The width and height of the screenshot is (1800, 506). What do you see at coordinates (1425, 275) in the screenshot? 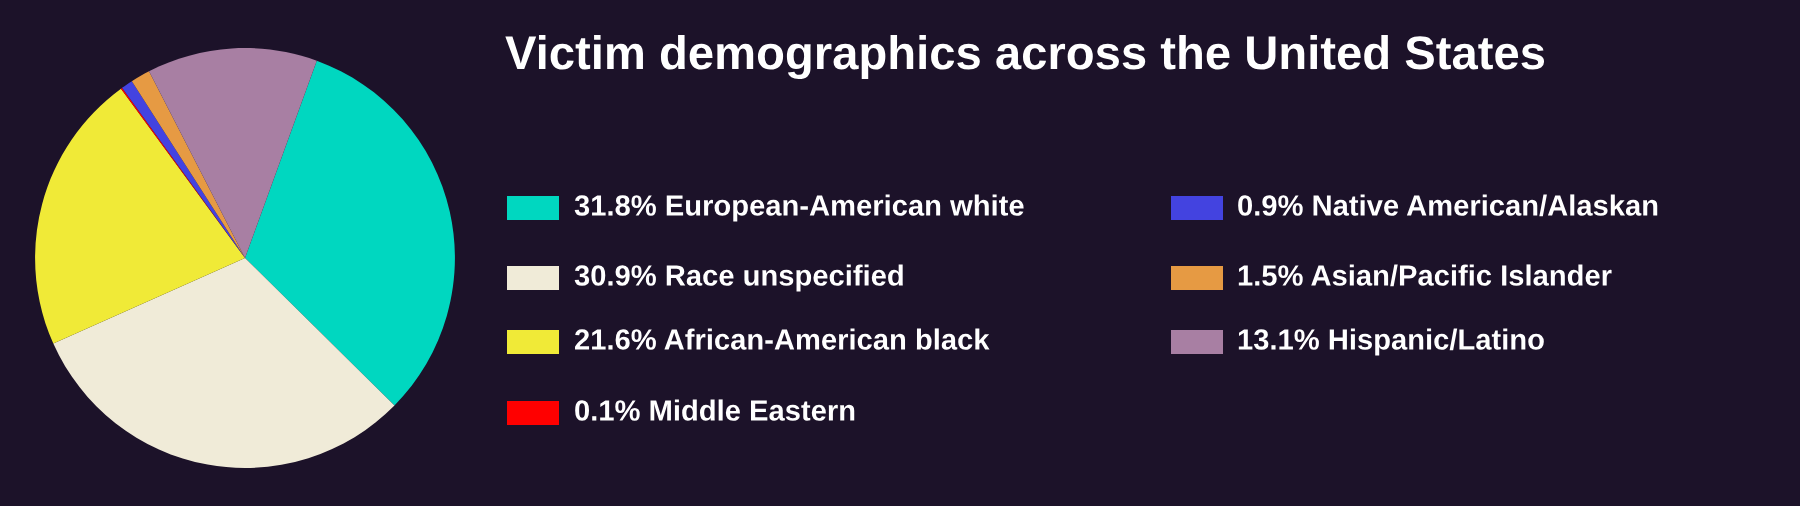
I see `legend-label: 1.5% Asian/Pacific Islander` at bounding box center [1425, 275].